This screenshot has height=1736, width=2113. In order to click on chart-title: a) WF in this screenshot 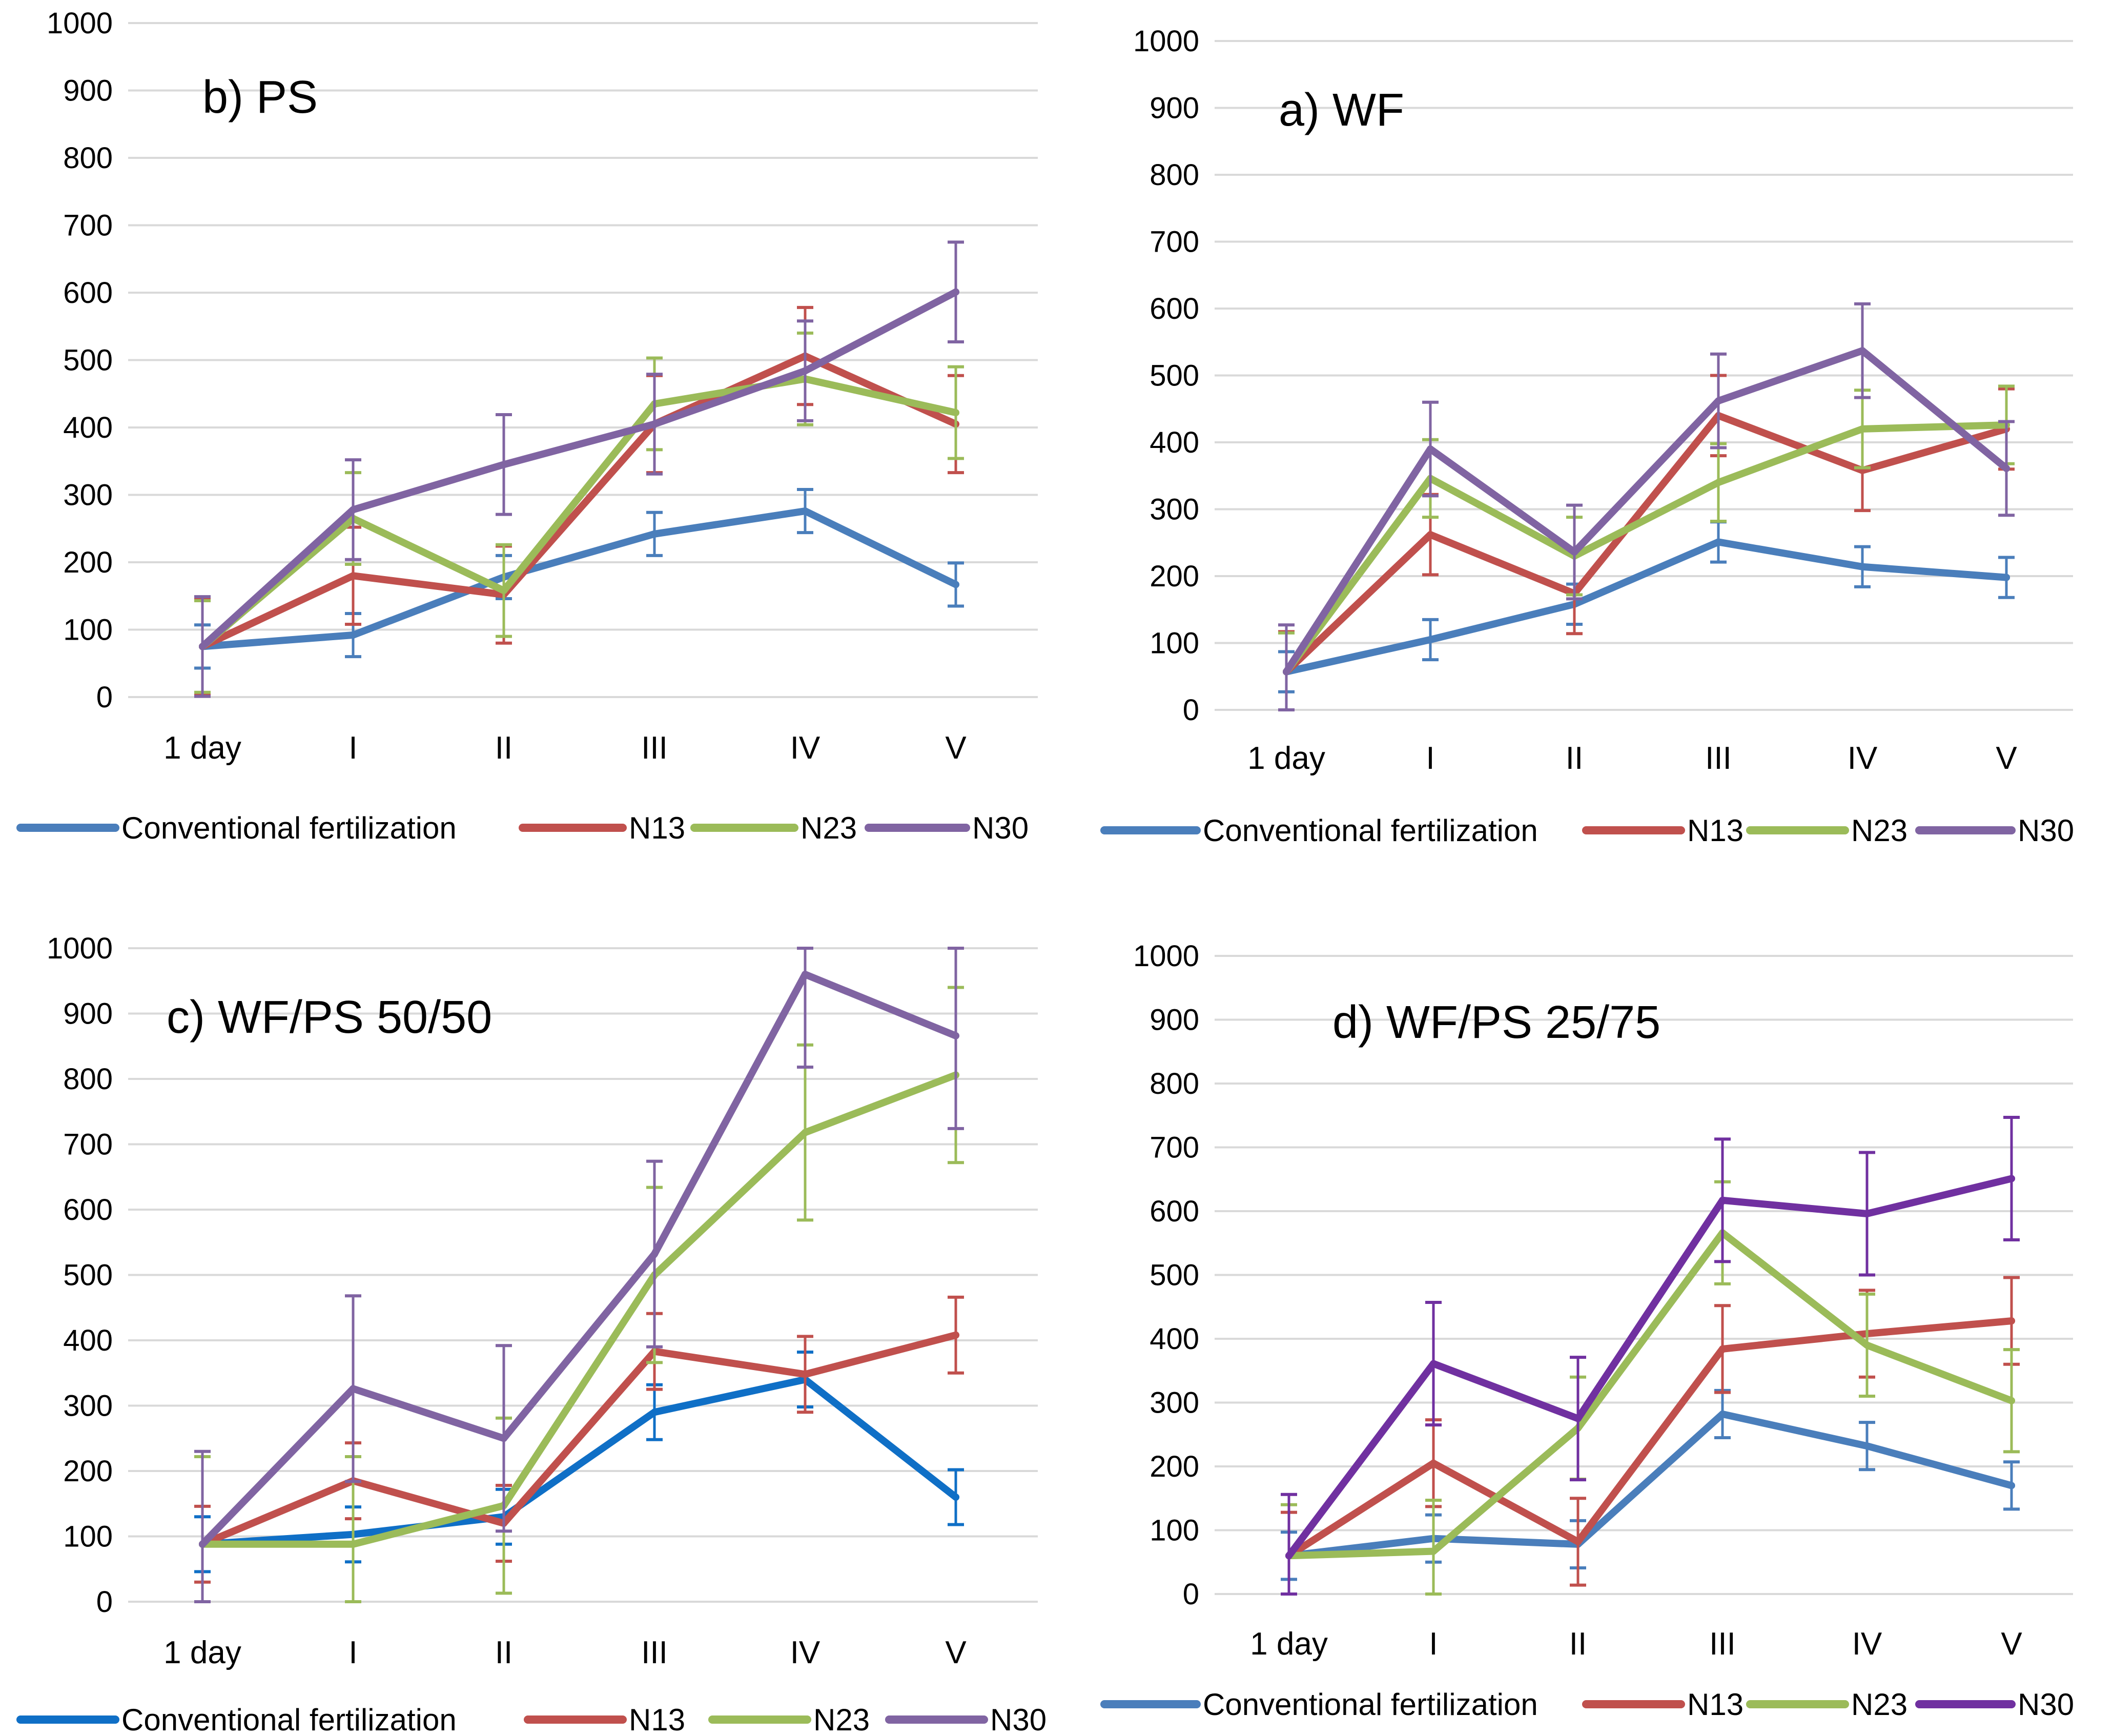, I will do `click(1342, 110)`.